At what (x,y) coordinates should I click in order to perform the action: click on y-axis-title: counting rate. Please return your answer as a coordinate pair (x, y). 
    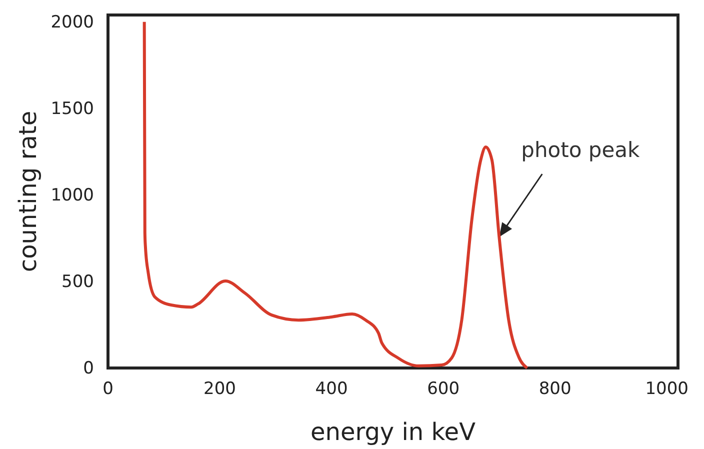
    Looking at the image, I should click on (28, 191).